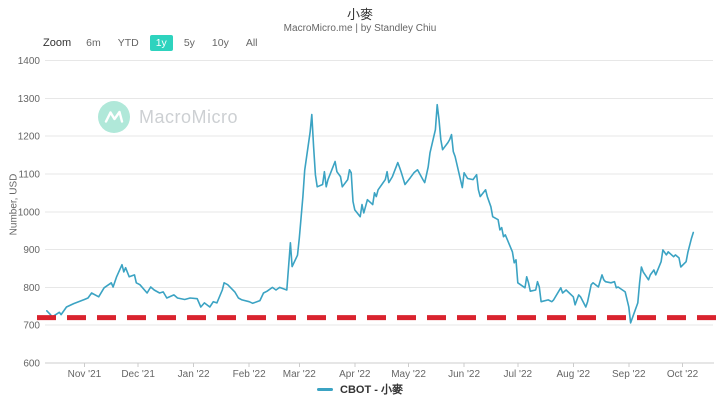 This screenshot has width=720, height=405. I want to click on y-tick-label: 700, so click(31, 326).